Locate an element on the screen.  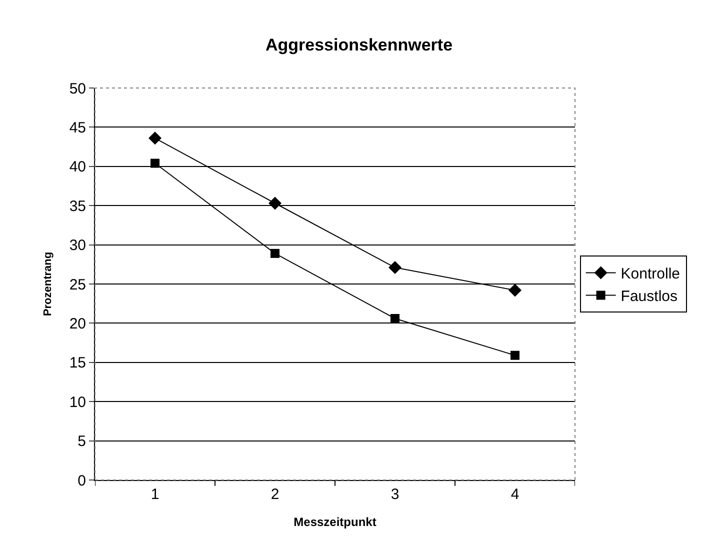
x-tick-label: 2 is located at coordinates (275, 494).